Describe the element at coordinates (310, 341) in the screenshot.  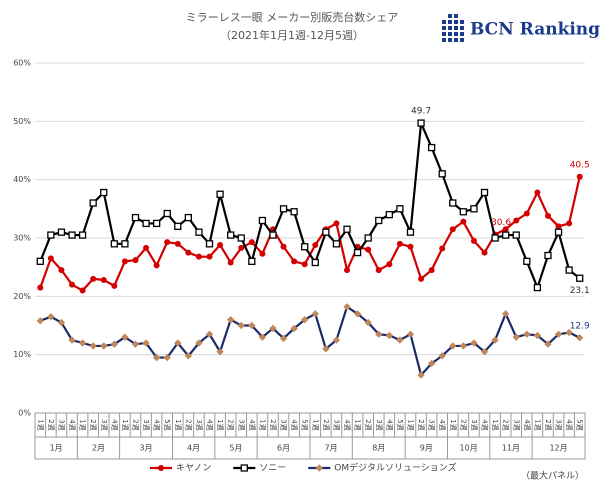
I see `series-line` at that location.